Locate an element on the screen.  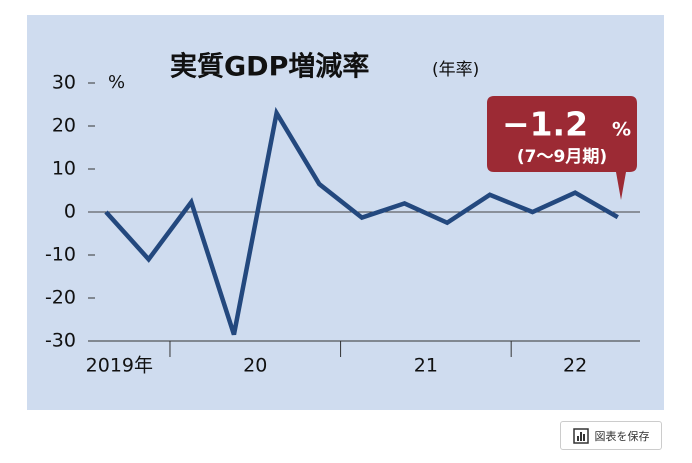
y-tick-label: 20 is located at coordinates (64, 126).